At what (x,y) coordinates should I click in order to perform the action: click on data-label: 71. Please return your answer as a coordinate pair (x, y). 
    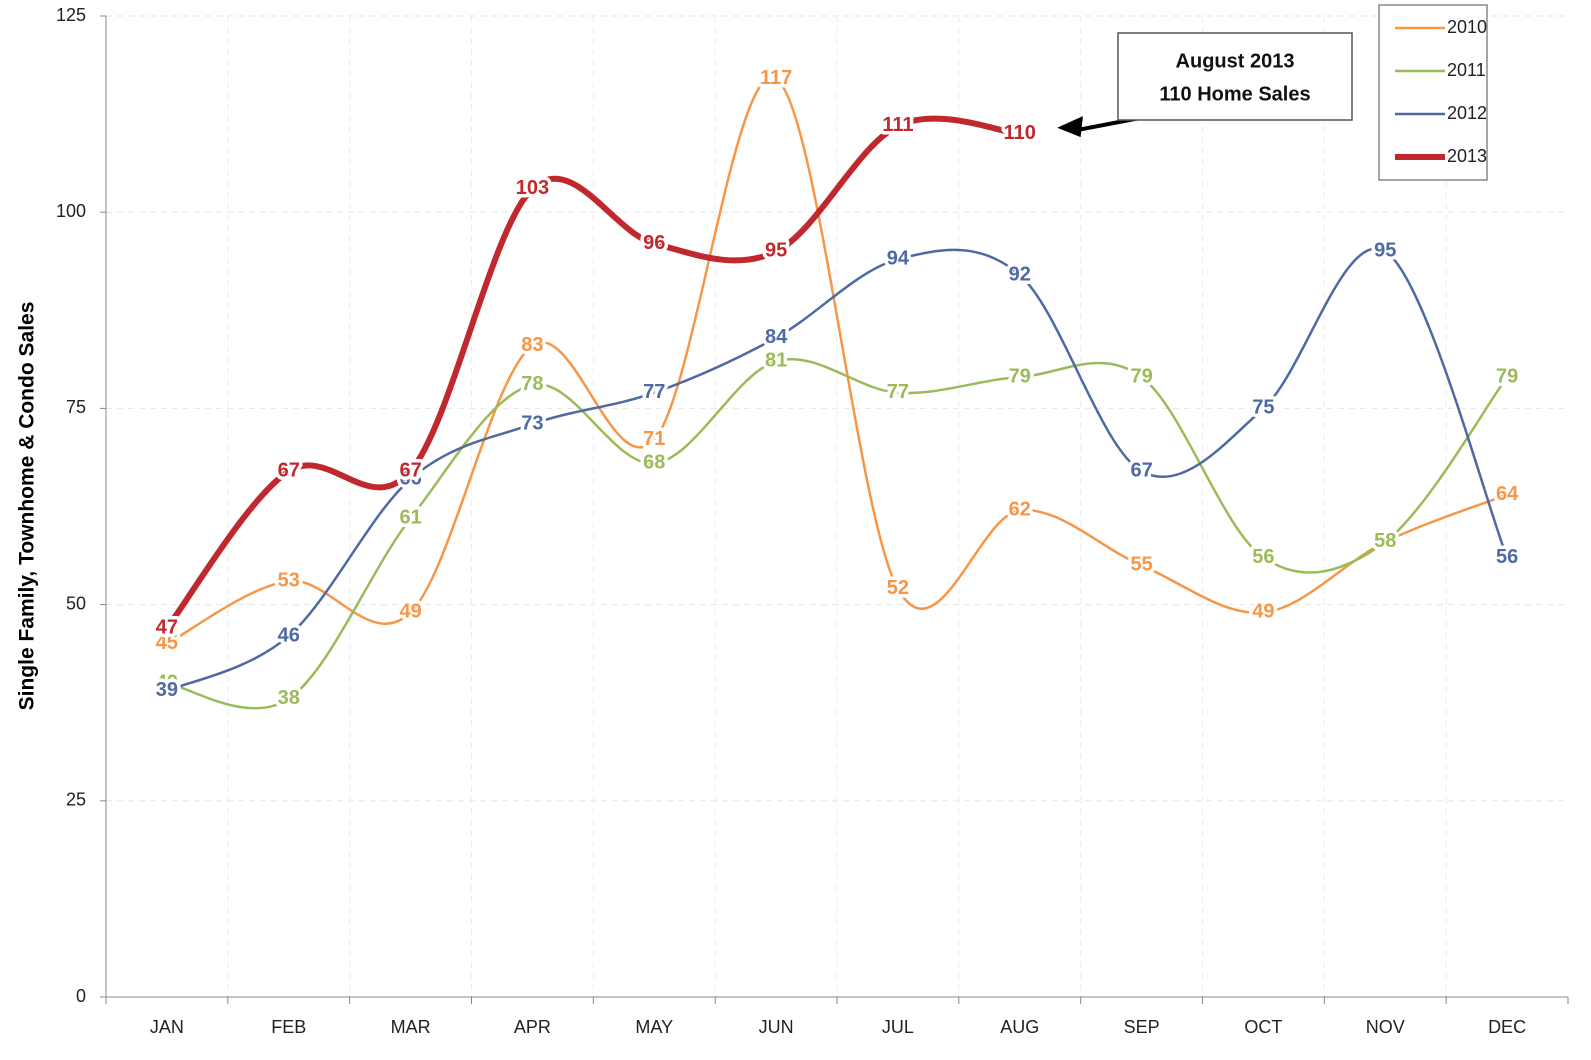
    Looking at the image, I should click on (654, 439).